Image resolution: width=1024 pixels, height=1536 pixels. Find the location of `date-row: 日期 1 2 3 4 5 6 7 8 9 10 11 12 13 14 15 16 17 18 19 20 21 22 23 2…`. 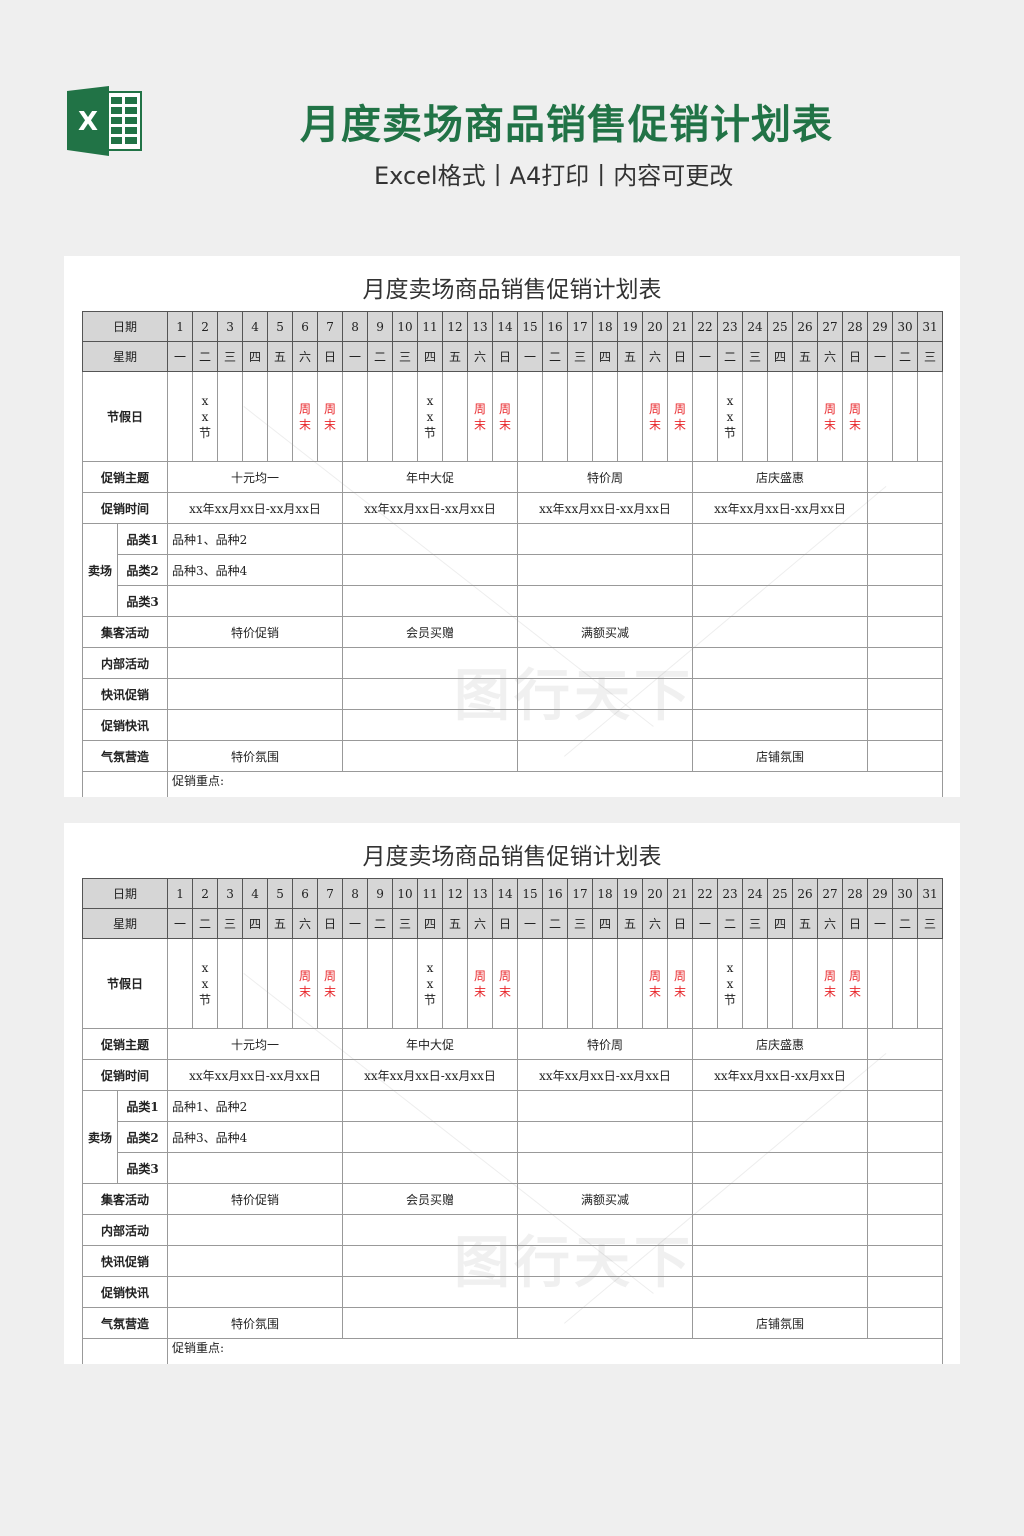

date-row: 日期 1 2 3 4 5 6 7 8 9 10 11 12 13 14 15 16 17 18 19 20 21 22 23 2… is located at coordinates (512, 326).